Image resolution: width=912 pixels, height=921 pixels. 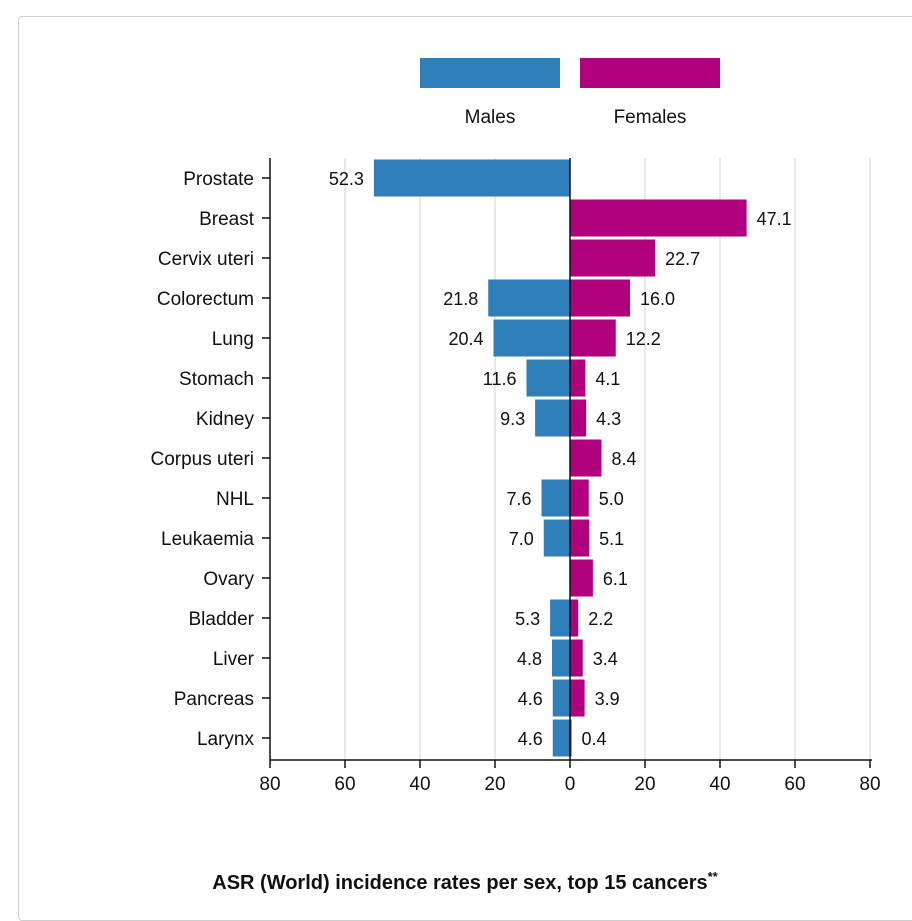 I want to click on value-label-males: 21.8, so click(x=460, y=299).